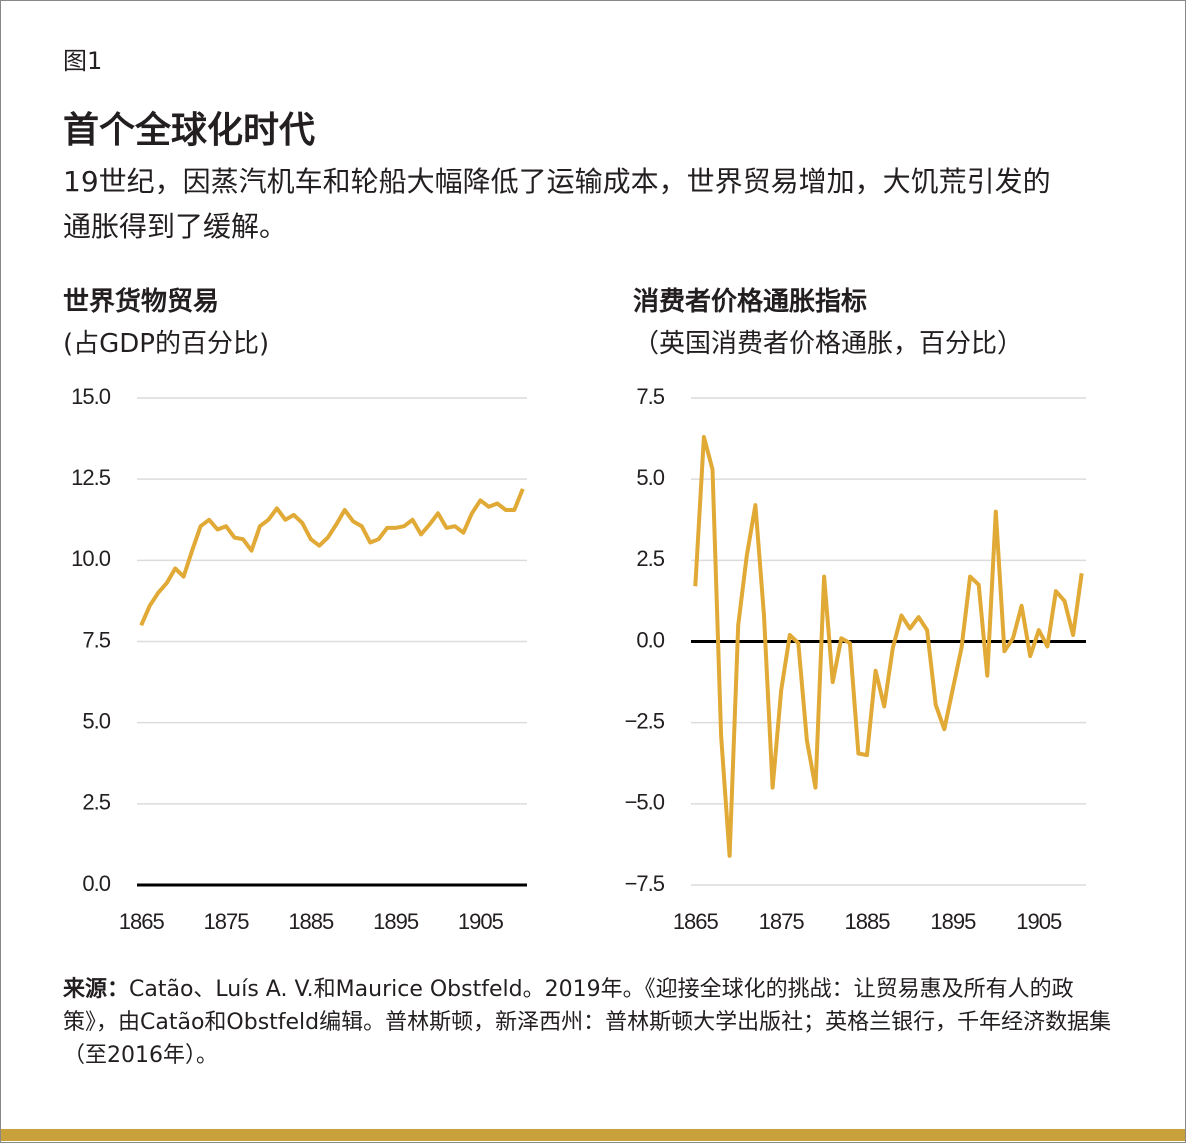  What do you see at coordinates (593, 1135) in the screenshot?
I see `bottom-rule` at bounding box center [593, 1135].